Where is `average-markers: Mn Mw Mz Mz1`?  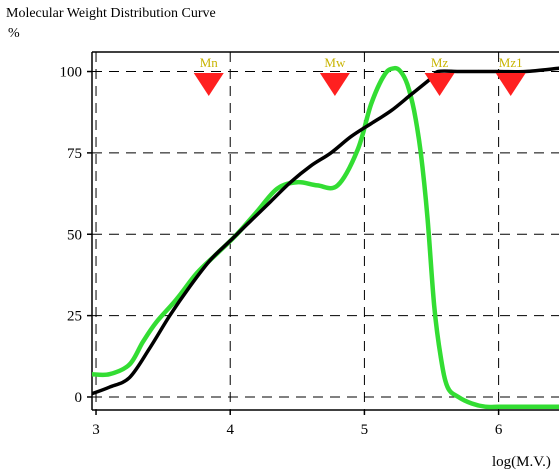 average-markers: Mn Mw Mz Mz1 is located at coordinates (359, 75).